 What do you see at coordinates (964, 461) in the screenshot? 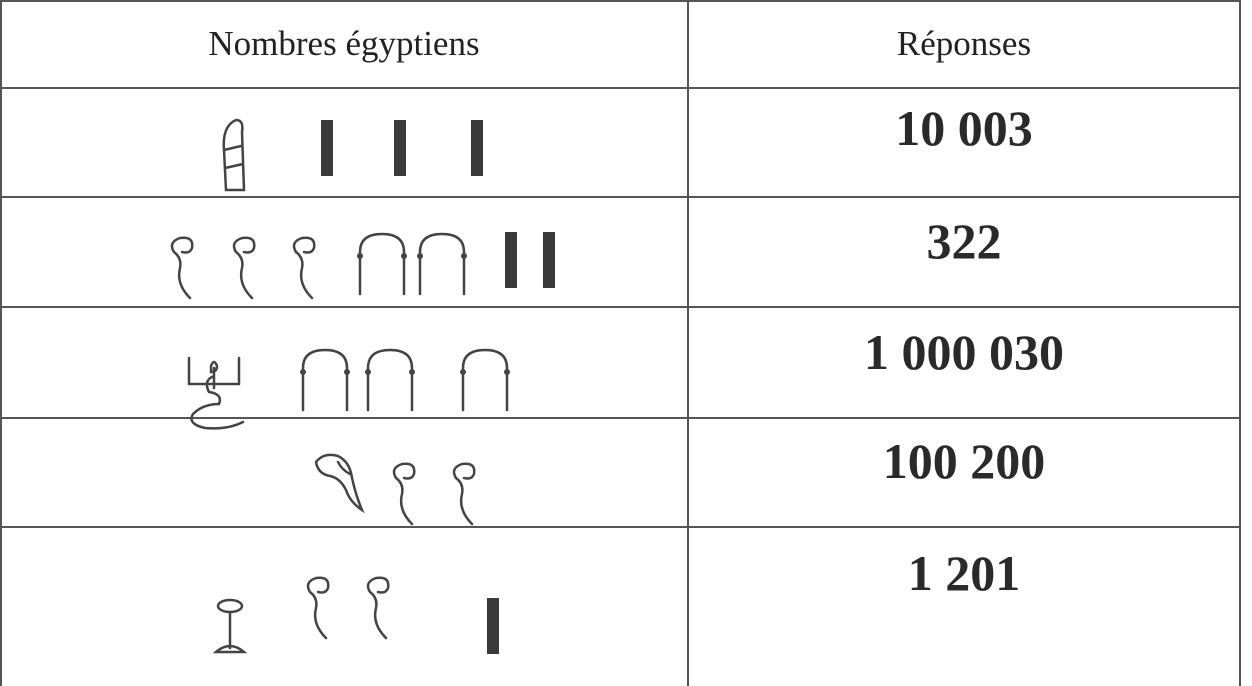
I see `answer: 100 200` at bounding box center [964, 461].